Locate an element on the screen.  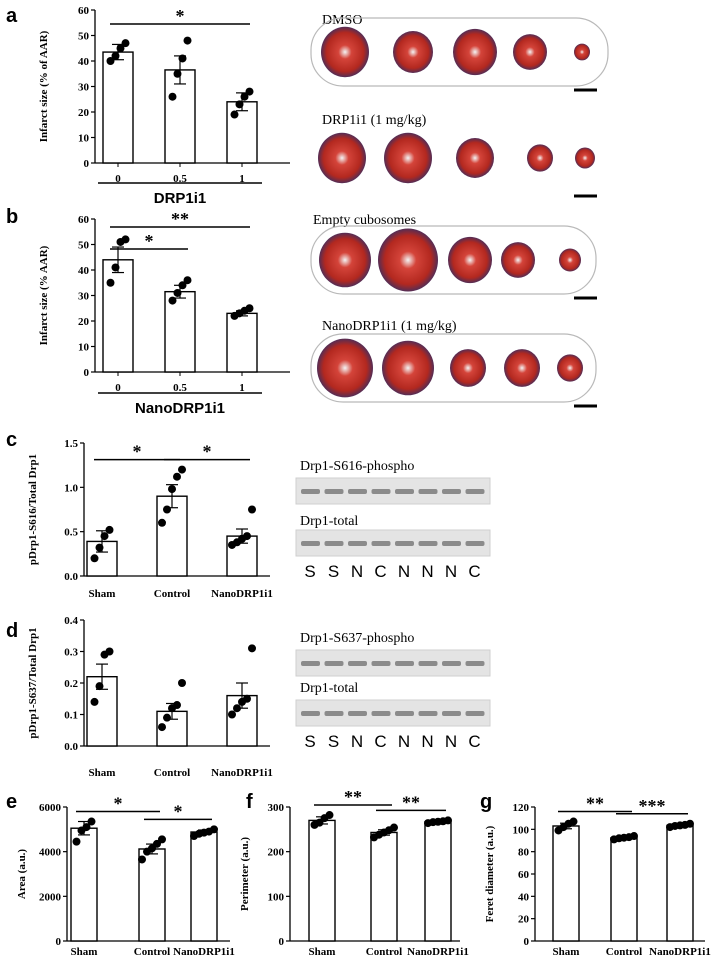
y-tick-label: 20 is located at coordinates (84, 322).